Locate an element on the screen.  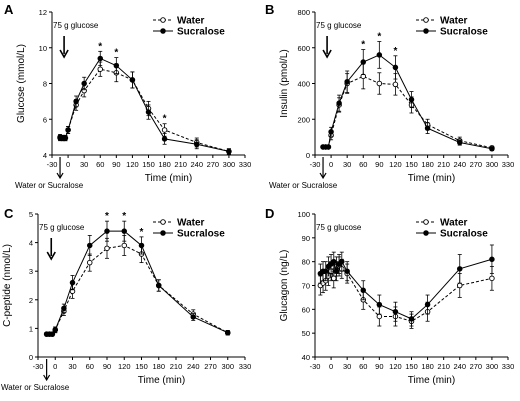
y-tick-label: 12 is located at coordinates (43, 12).